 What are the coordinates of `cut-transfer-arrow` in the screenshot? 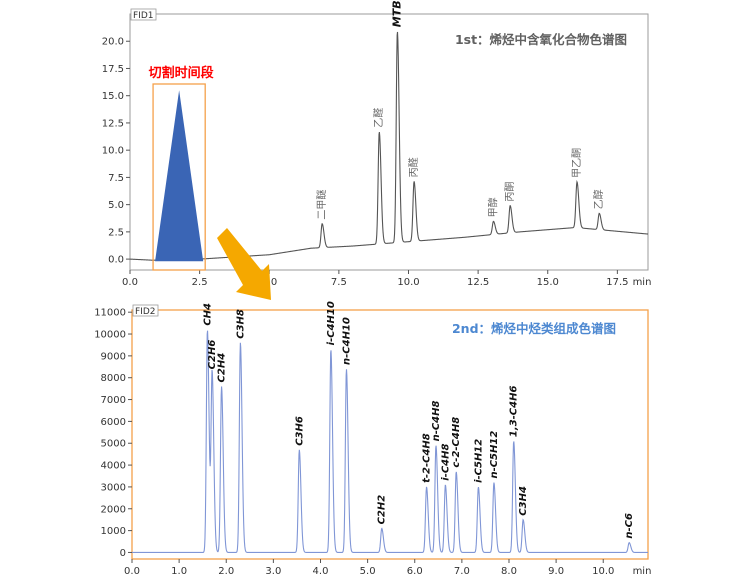 It's located at (244, 264).